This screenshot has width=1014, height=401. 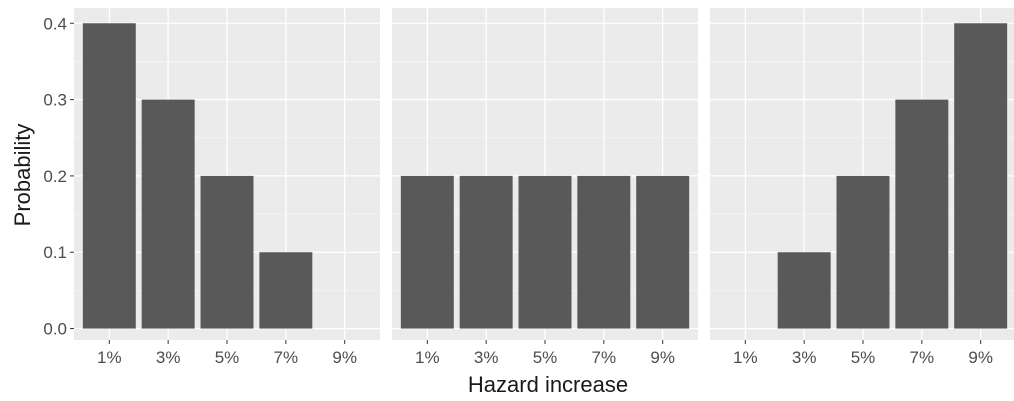 What do you see at coordinates (227, 252) in the screenshot?
I see `bar-panel1-5%` at bounding box center [227, 252].